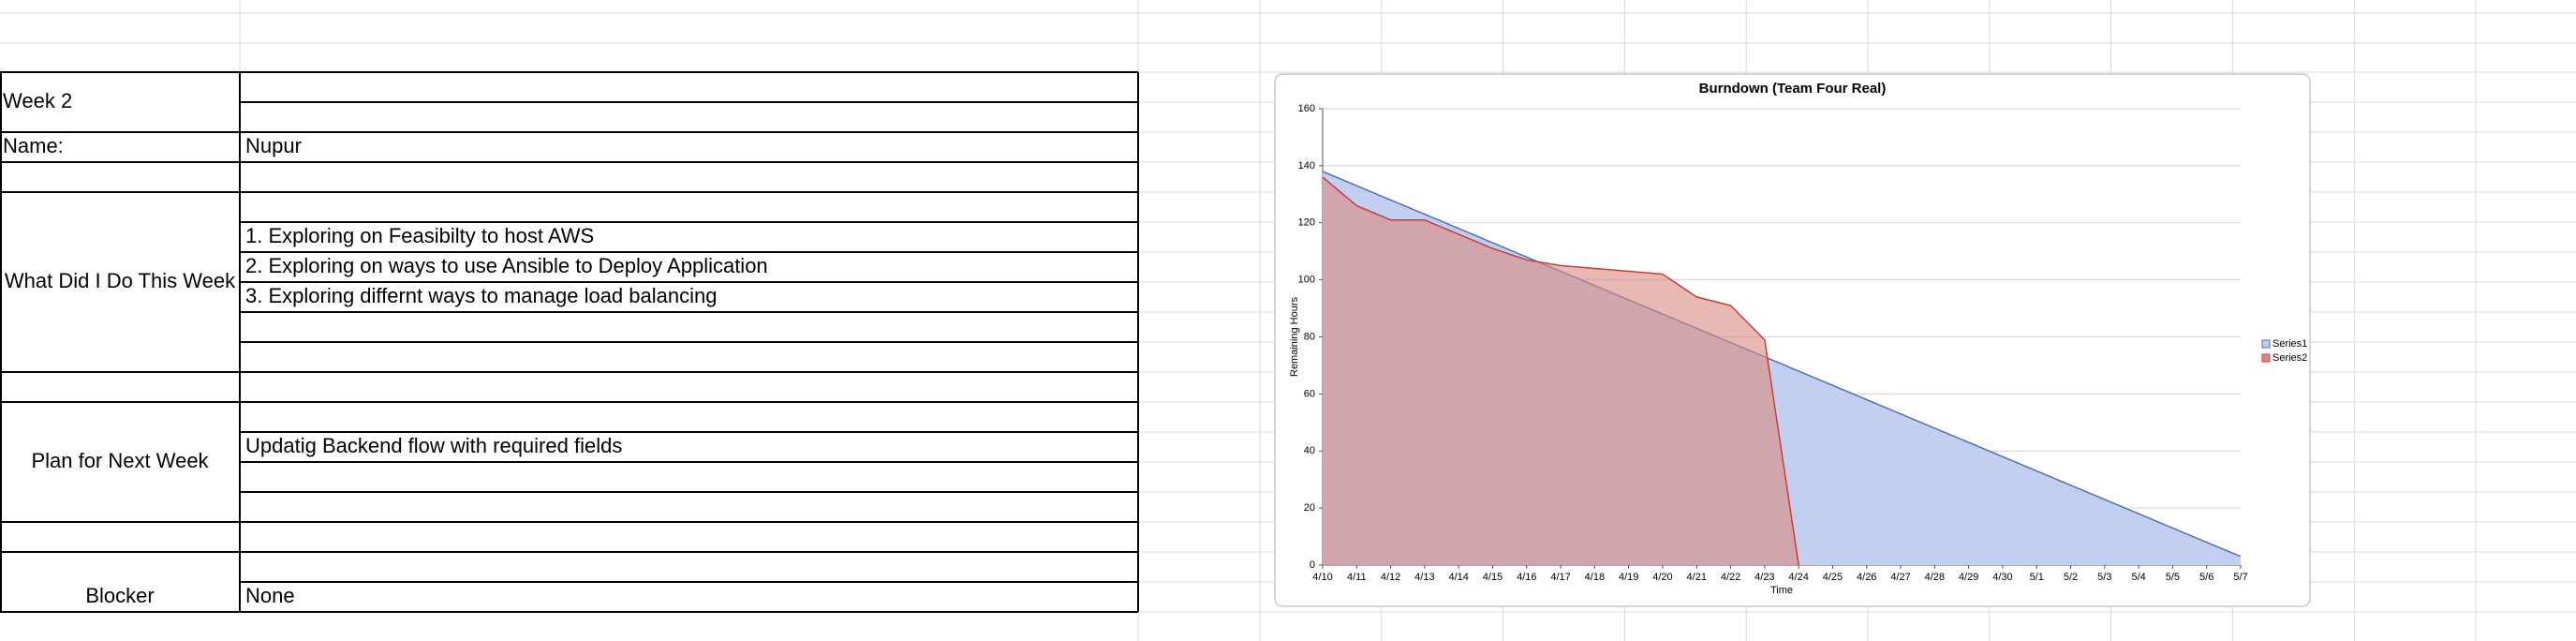 The width and height of the screenshot is (2576, 641). What do you see at coordinates (1306, 108) in the screenshot?
I see `y-tick-label: 160` at bounding box center [1306, 108].